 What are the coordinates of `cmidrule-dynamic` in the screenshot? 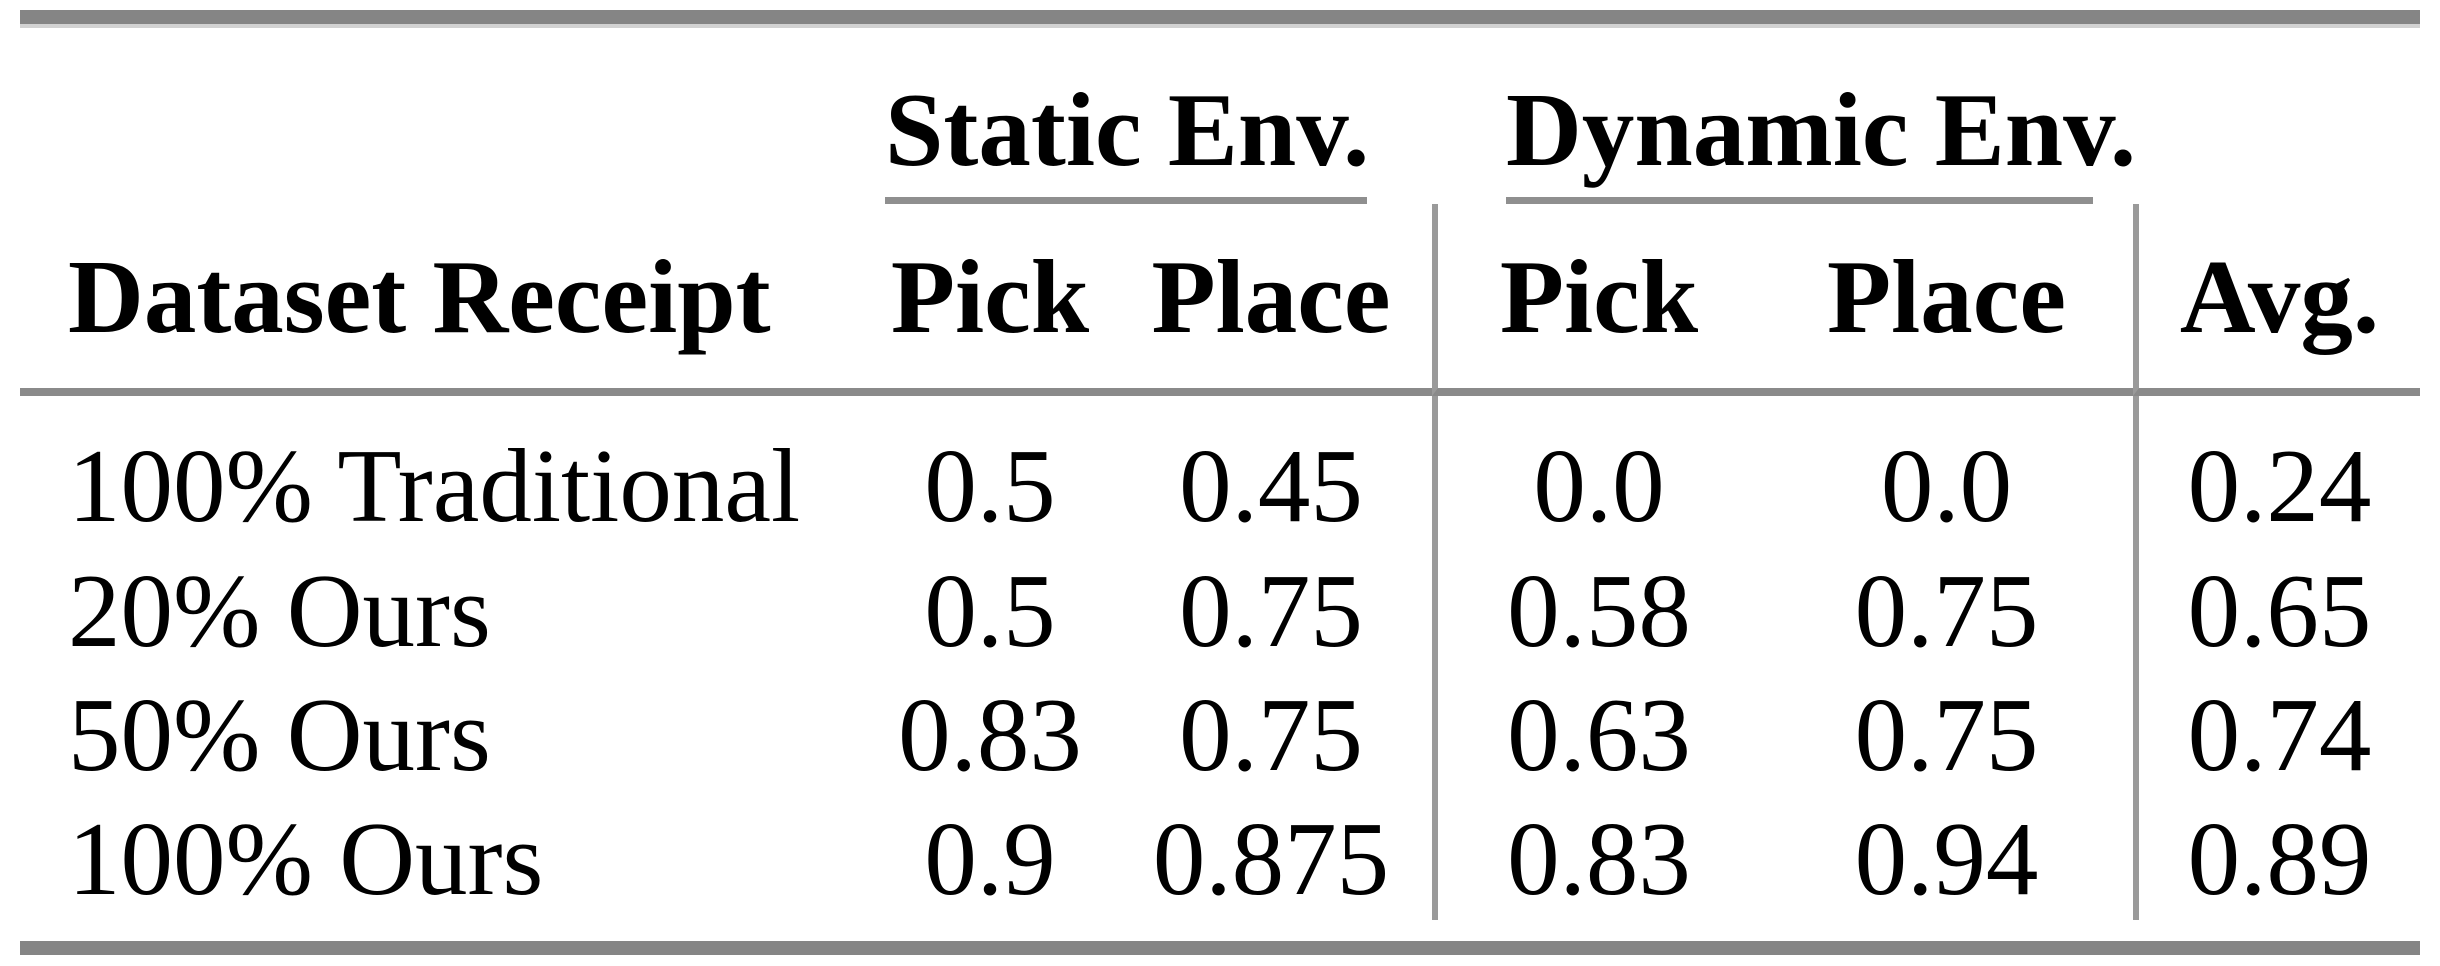 It's located at (1799, 200).